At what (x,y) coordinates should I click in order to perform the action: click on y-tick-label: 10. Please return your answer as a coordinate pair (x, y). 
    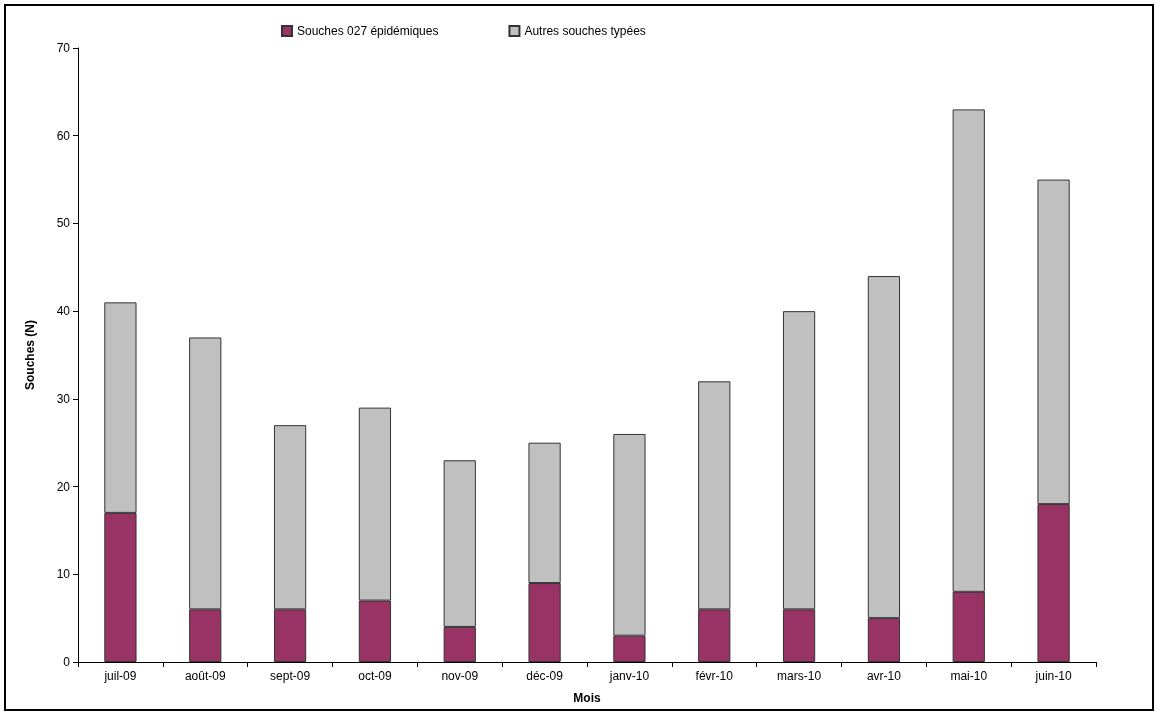
    Looking at the image, I should click on (63, 574).